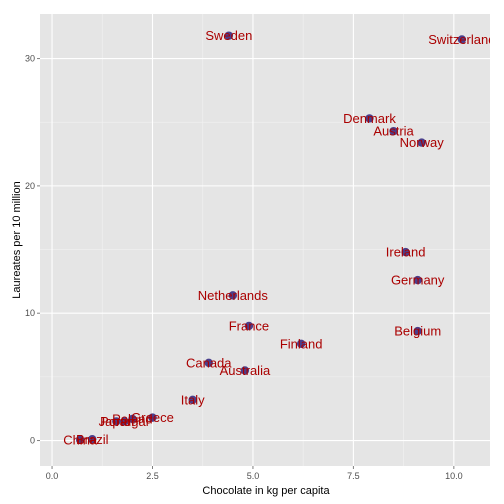 This screenshot has height=504, width=504. What do you see at coordinates (30, 186) in the screenshot?
I see `y-tick-label: 20` at bounding box center [30, 186].